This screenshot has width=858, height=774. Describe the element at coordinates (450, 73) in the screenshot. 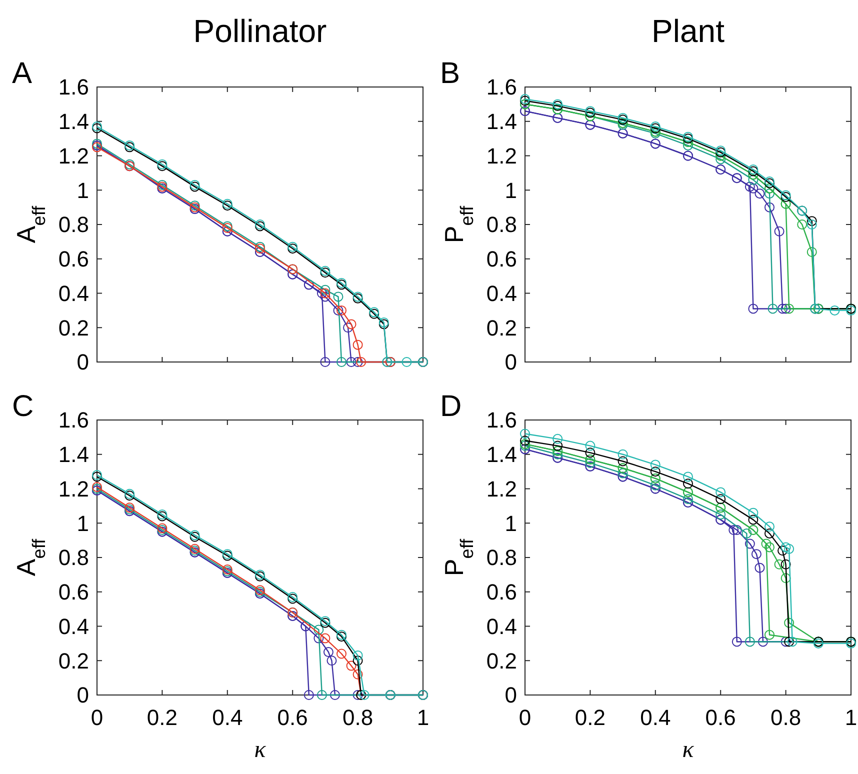

I see `text: B` at that location.